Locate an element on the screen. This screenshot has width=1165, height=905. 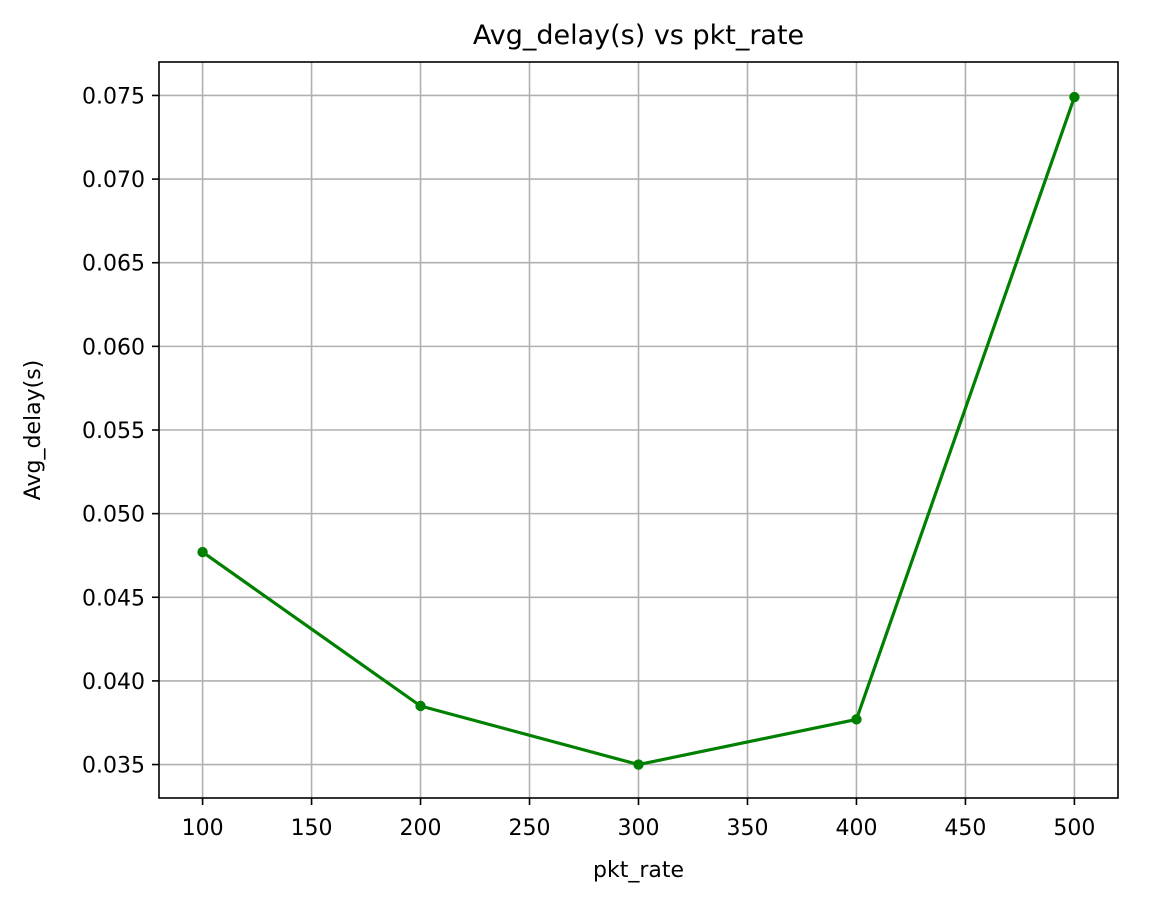
chart-title: Avg_delay(s) vs pkt_rate is located at coordinates (638, 35).